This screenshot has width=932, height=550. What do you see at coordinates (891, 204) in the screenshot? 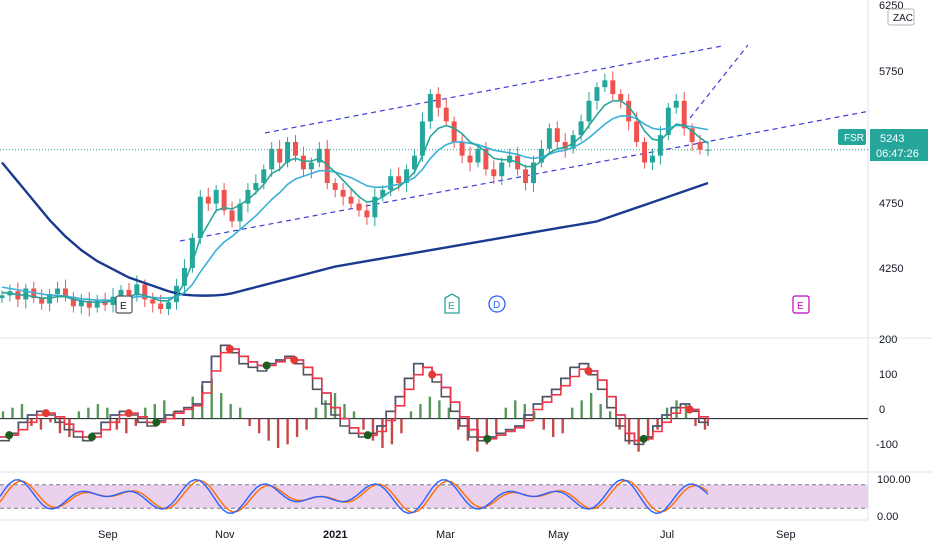
I see `price-tick-label: 4750` at bounding box center [891, 204].